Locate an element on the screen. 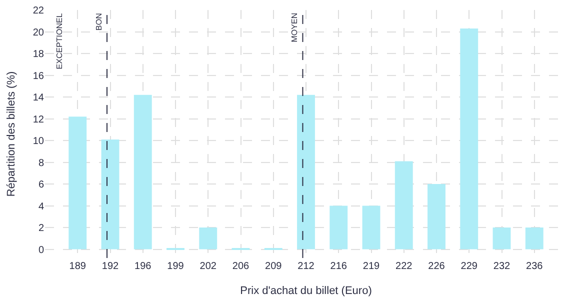 This screenshot has width=577, height=300. x-tick-label: 202 is located at coordinates (208, 266).